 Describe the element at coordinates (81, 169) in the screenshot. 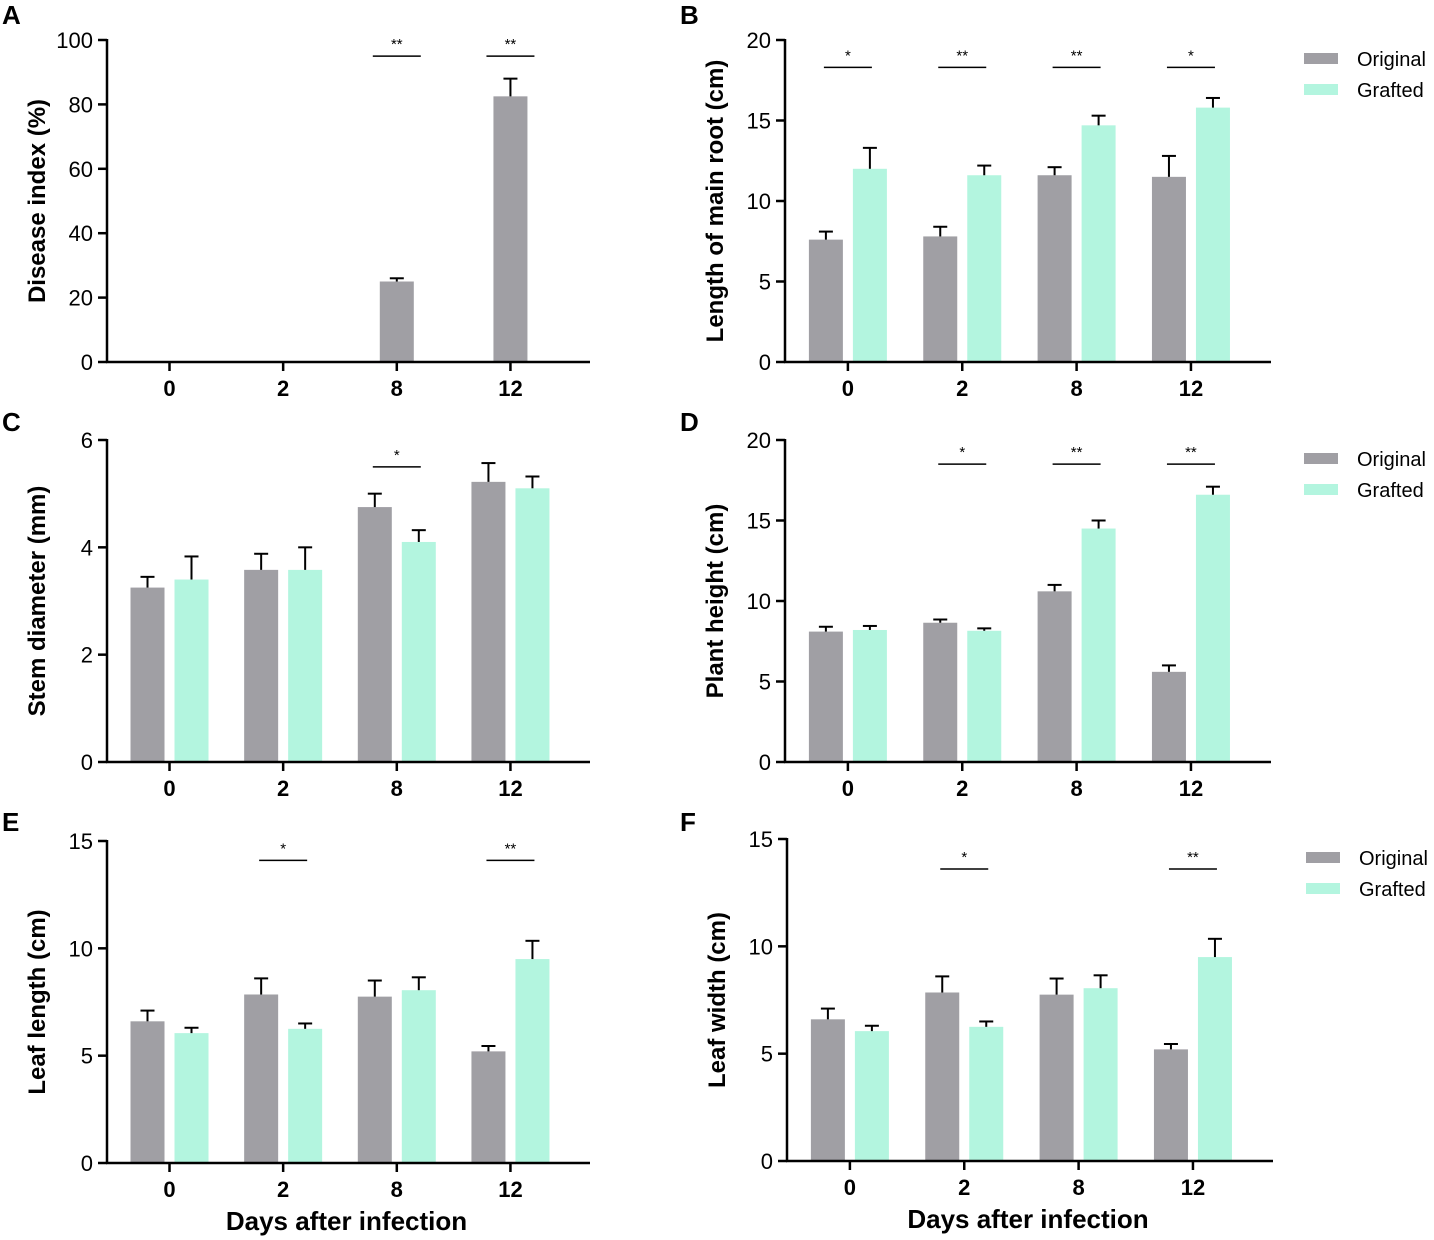

I see `y-tick-label: 60` at that location.